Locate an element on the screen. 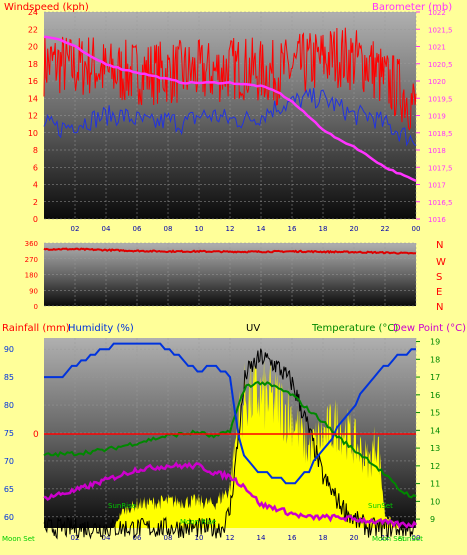 This screenshot has width=467, height=555. barometer-tick: 1019 is located at coordinates (437, 117).